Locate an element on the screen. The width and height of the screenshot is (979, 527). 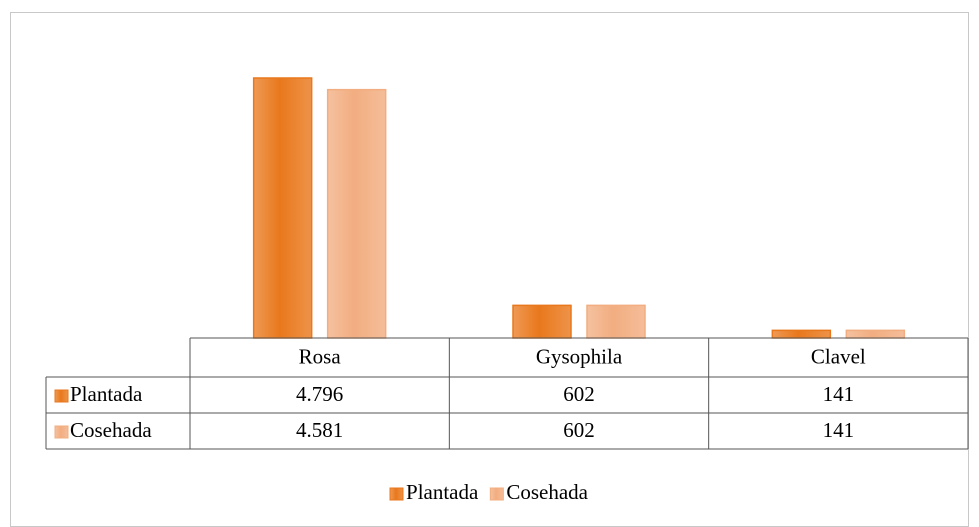
legend-label: Cosehada is located at coordinates (547, 492).